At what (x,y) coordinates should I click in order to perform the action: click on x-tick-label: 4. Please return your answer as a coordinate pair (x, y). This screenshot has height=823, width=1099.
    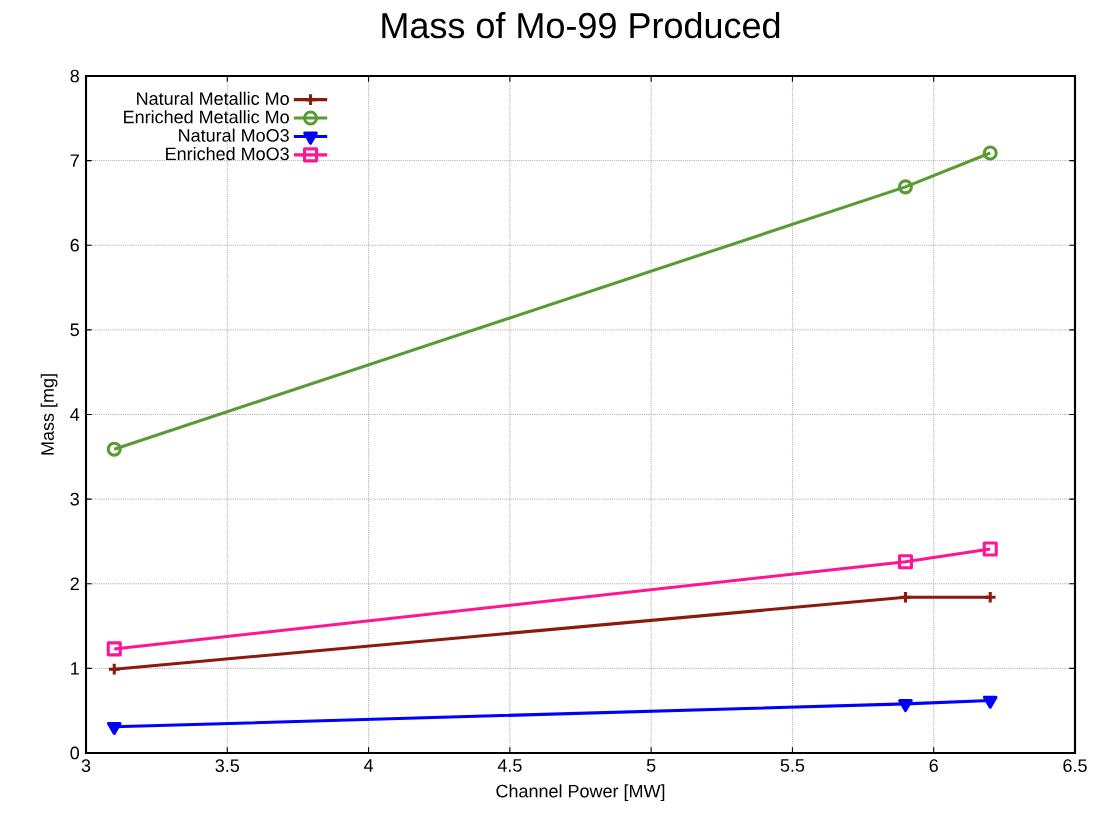
    Looking at the image, I should click on (368, 765).